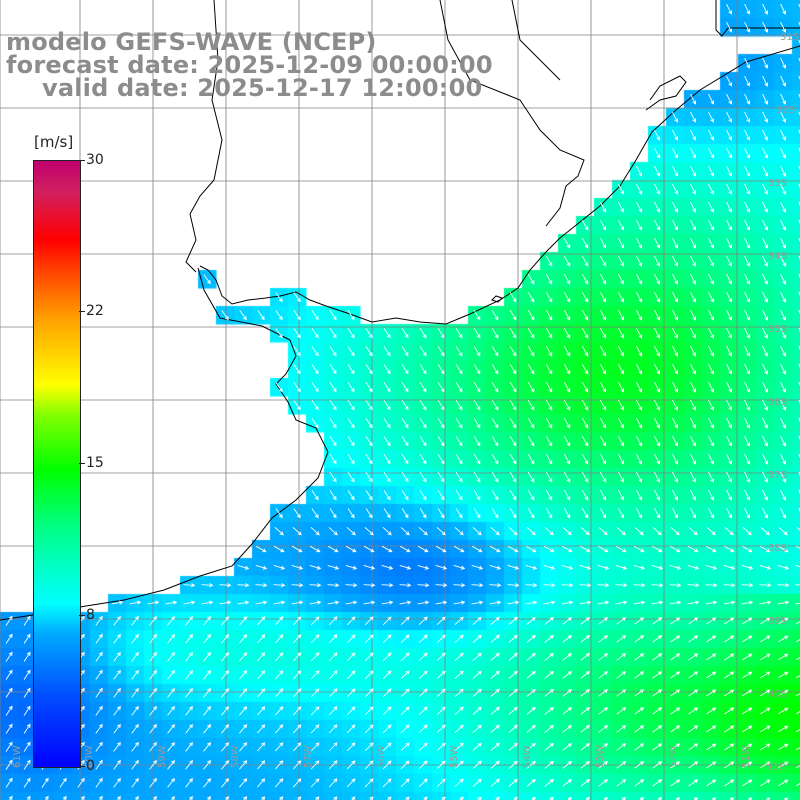 This screenshot has width=800, height=800. I want to click on latitude-label: 41S, so click(776, 767).